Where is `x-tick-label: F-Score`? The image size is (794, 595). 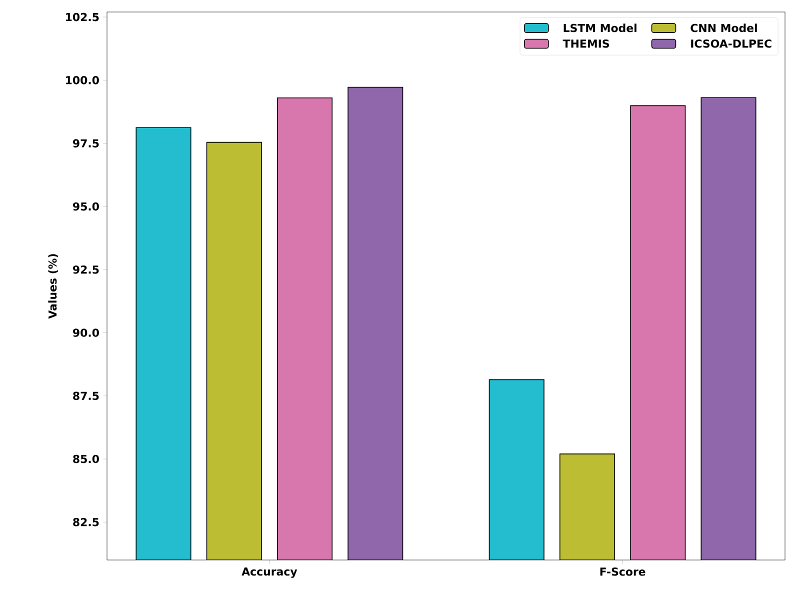 x-tick-label: F-Score is located at coordinates (623, 572).